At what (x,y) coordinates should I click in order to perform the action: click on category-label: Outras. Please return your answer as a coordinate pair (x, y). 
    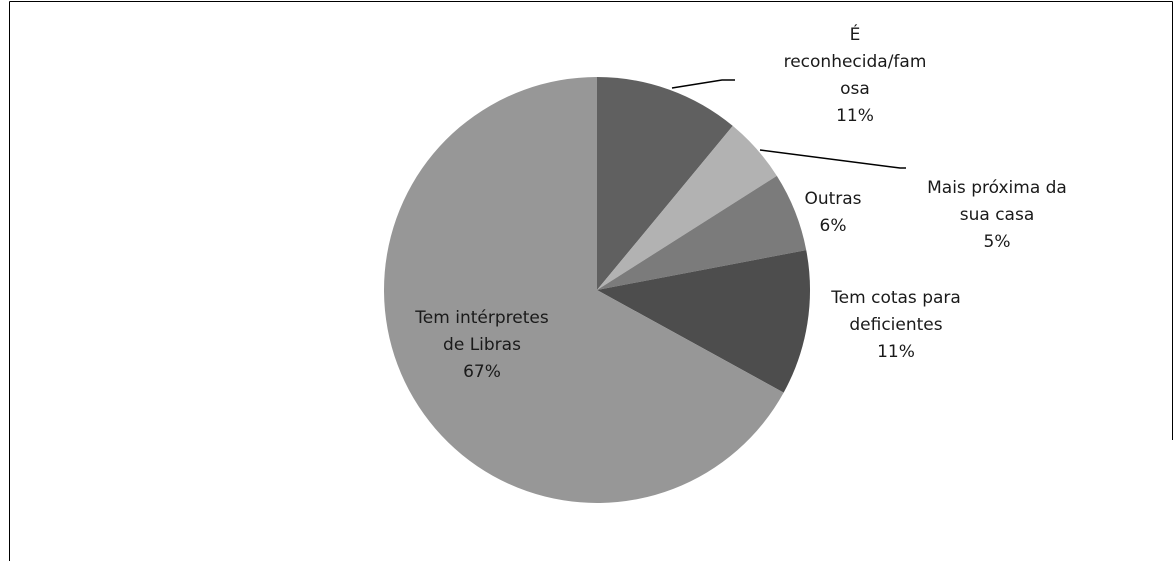
    Looking at the image, I should click on (833, 199).